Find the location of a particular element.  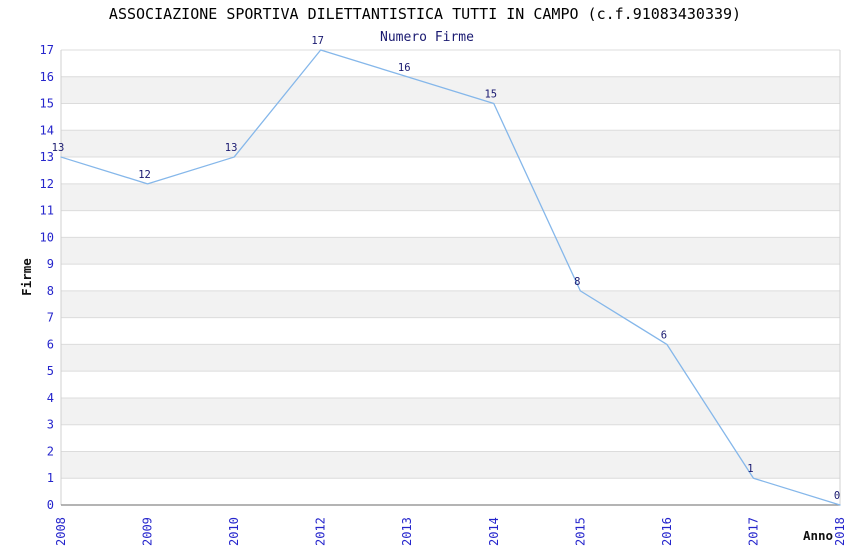

x-axis-title: Anno is located at coordinates (818, 535).